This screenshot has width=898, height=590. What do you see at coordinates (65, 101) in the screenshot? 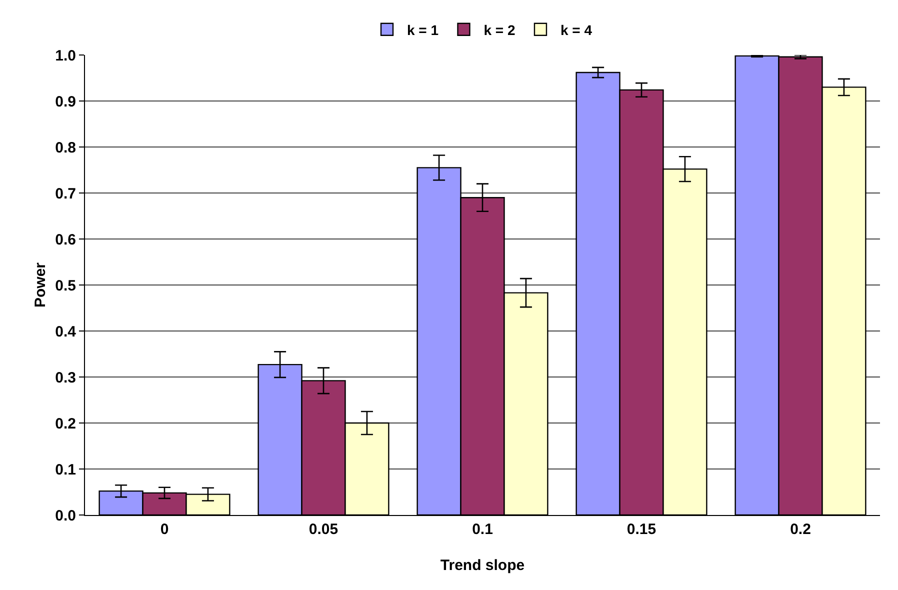
I see `y-tick-label: 0.9` at bounding box center [65, 101].